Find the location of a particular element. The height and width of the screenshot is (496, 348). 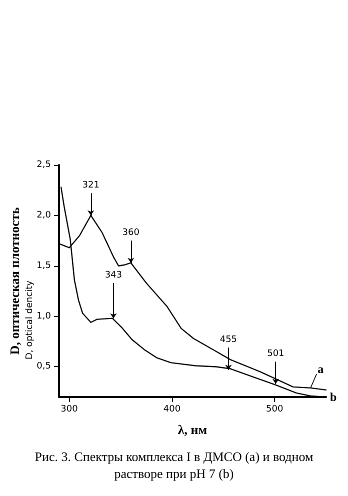

annotation: 455 is located at coordinates (229, 340).